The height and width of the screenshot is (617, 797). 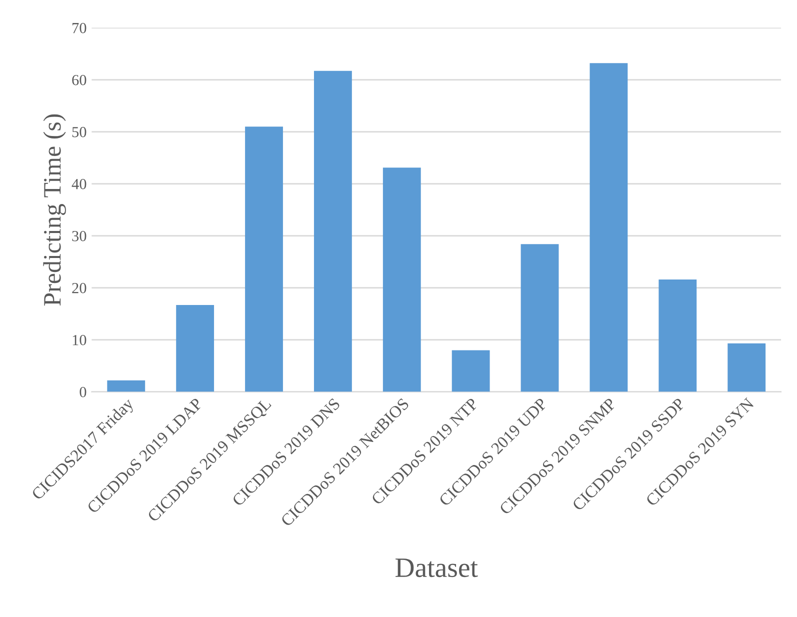 What do you see at coordinates (79, 28) in the screenshot?
I see `y-tick-label: 70` at bounding box center [79, 28].